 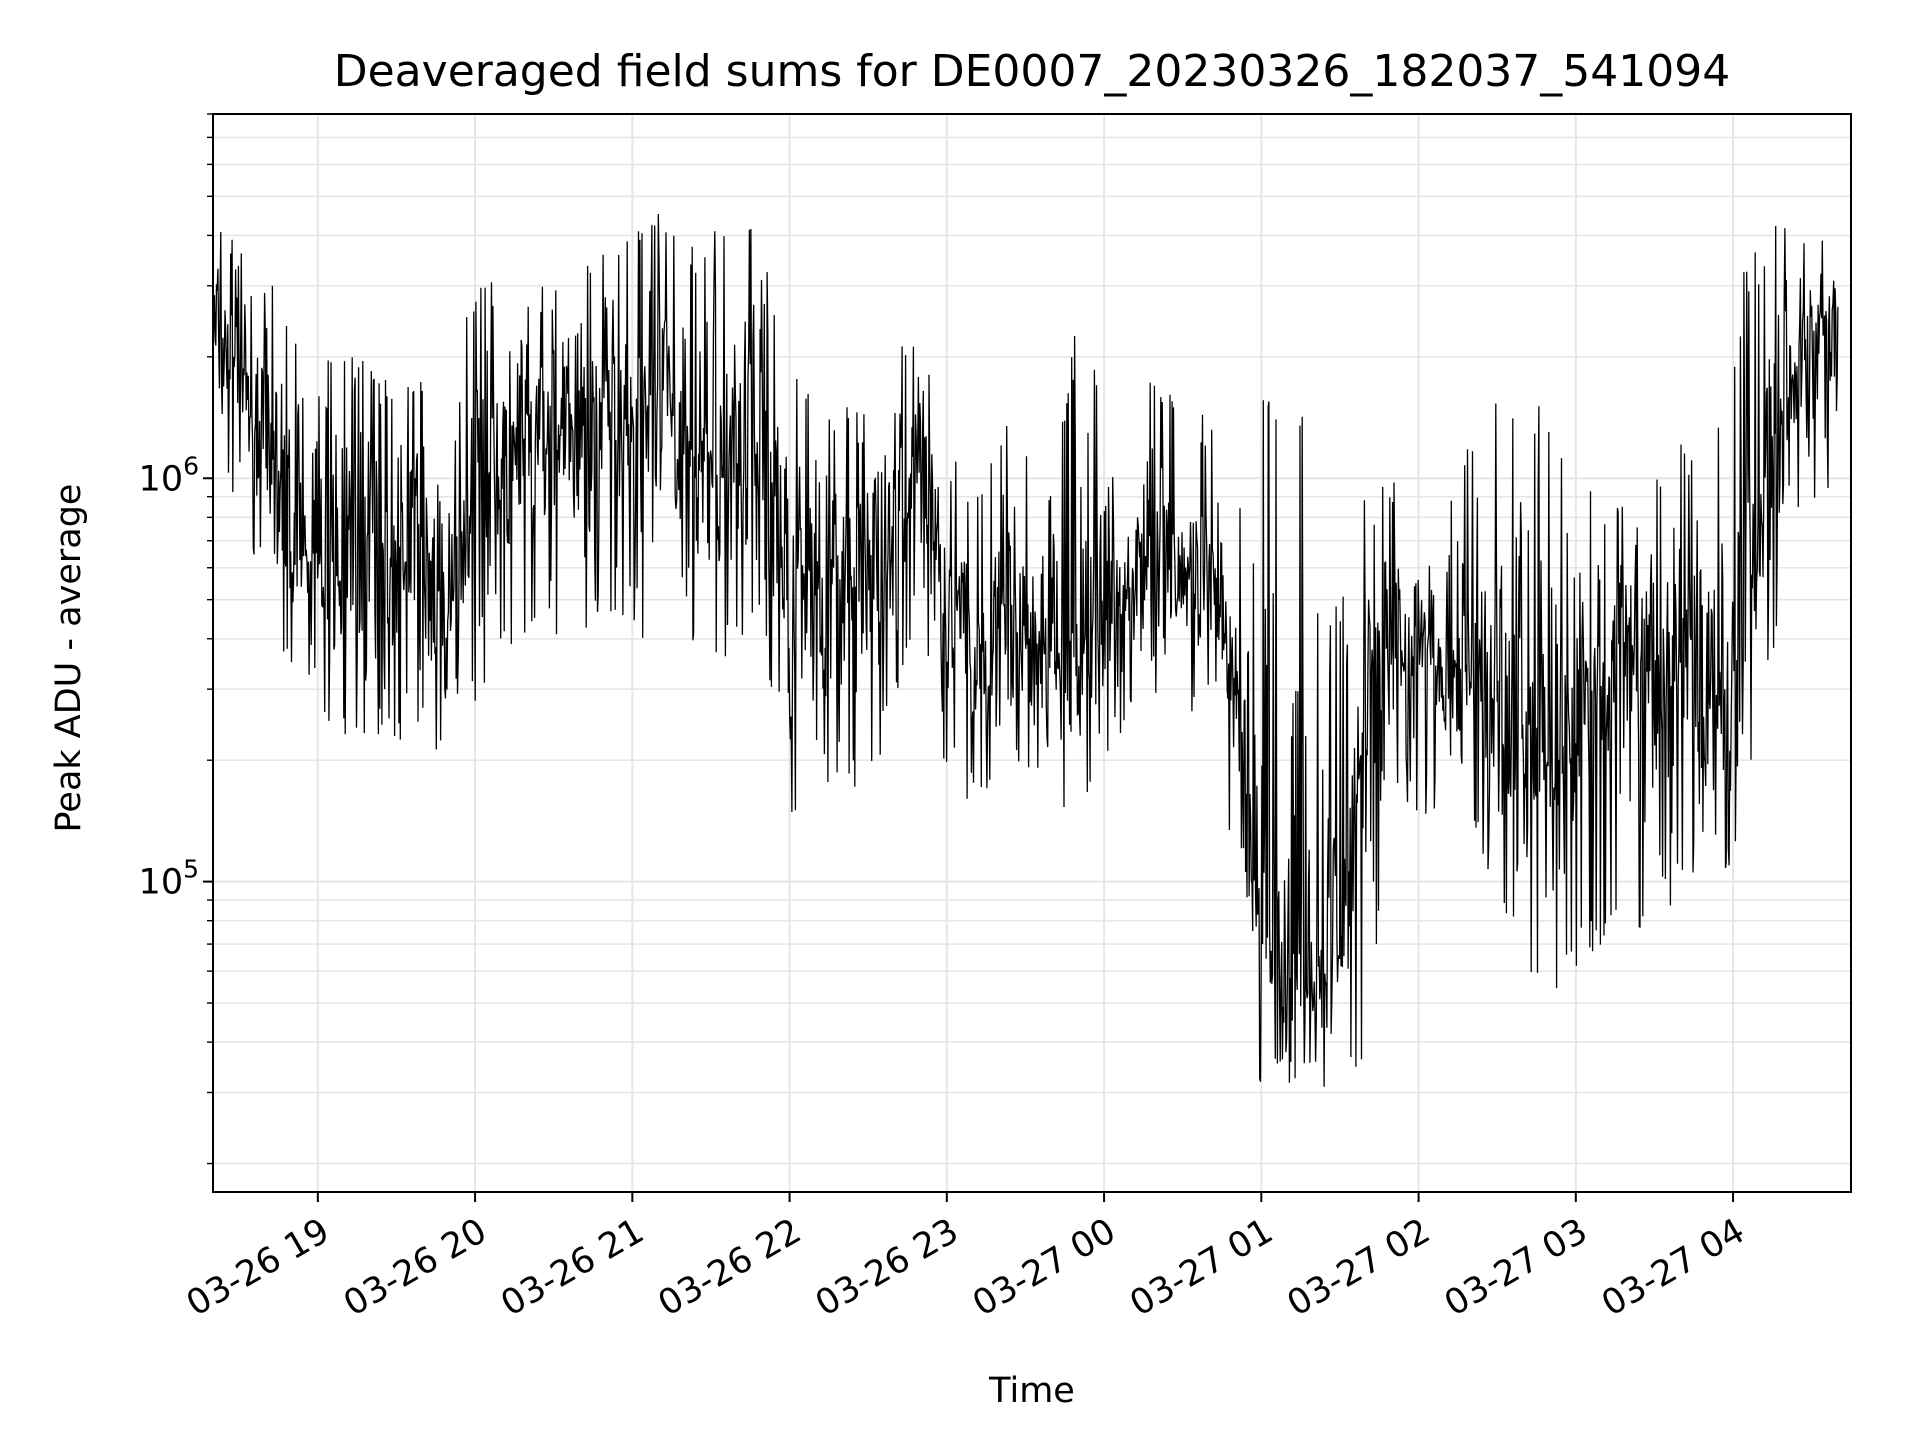 I want to click on y-axis-title: Peak ADU - average, so click(x=69, y=658).